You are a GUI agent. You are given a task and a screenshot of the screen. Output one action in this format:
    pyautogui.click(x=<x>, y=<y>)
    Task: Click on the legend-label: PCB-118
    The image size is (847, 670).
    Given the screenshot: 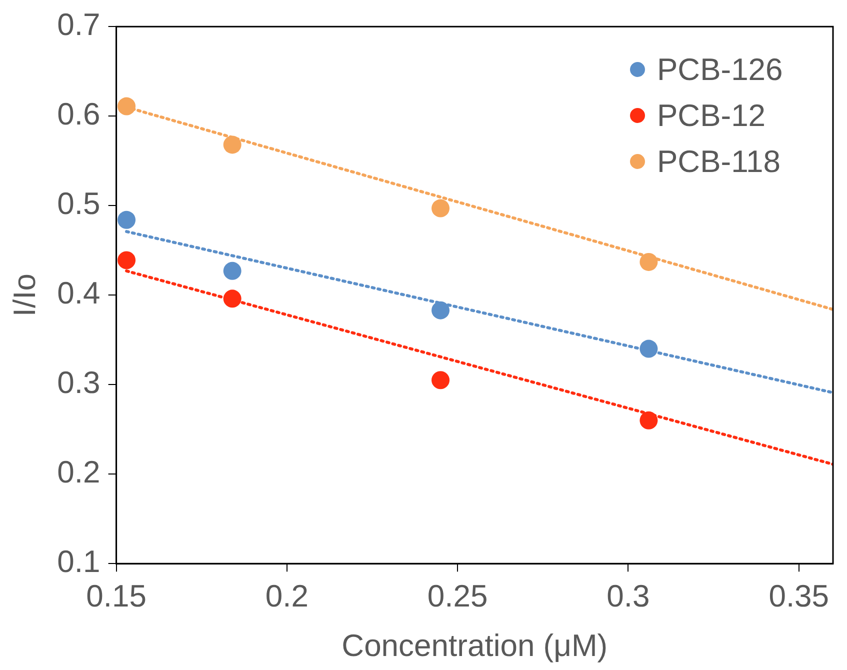 What is the action you would take?
    pyautogui.click(x=718, y=161)
    